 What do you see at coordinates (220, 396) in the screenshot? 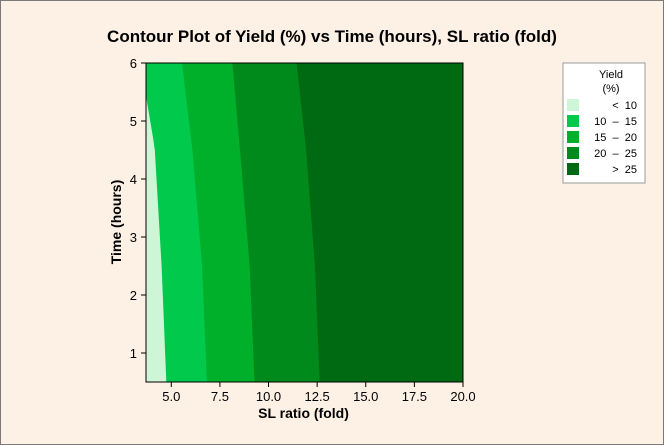
I see `x-tick-label: 7.5` at bounding box center [220, 396].